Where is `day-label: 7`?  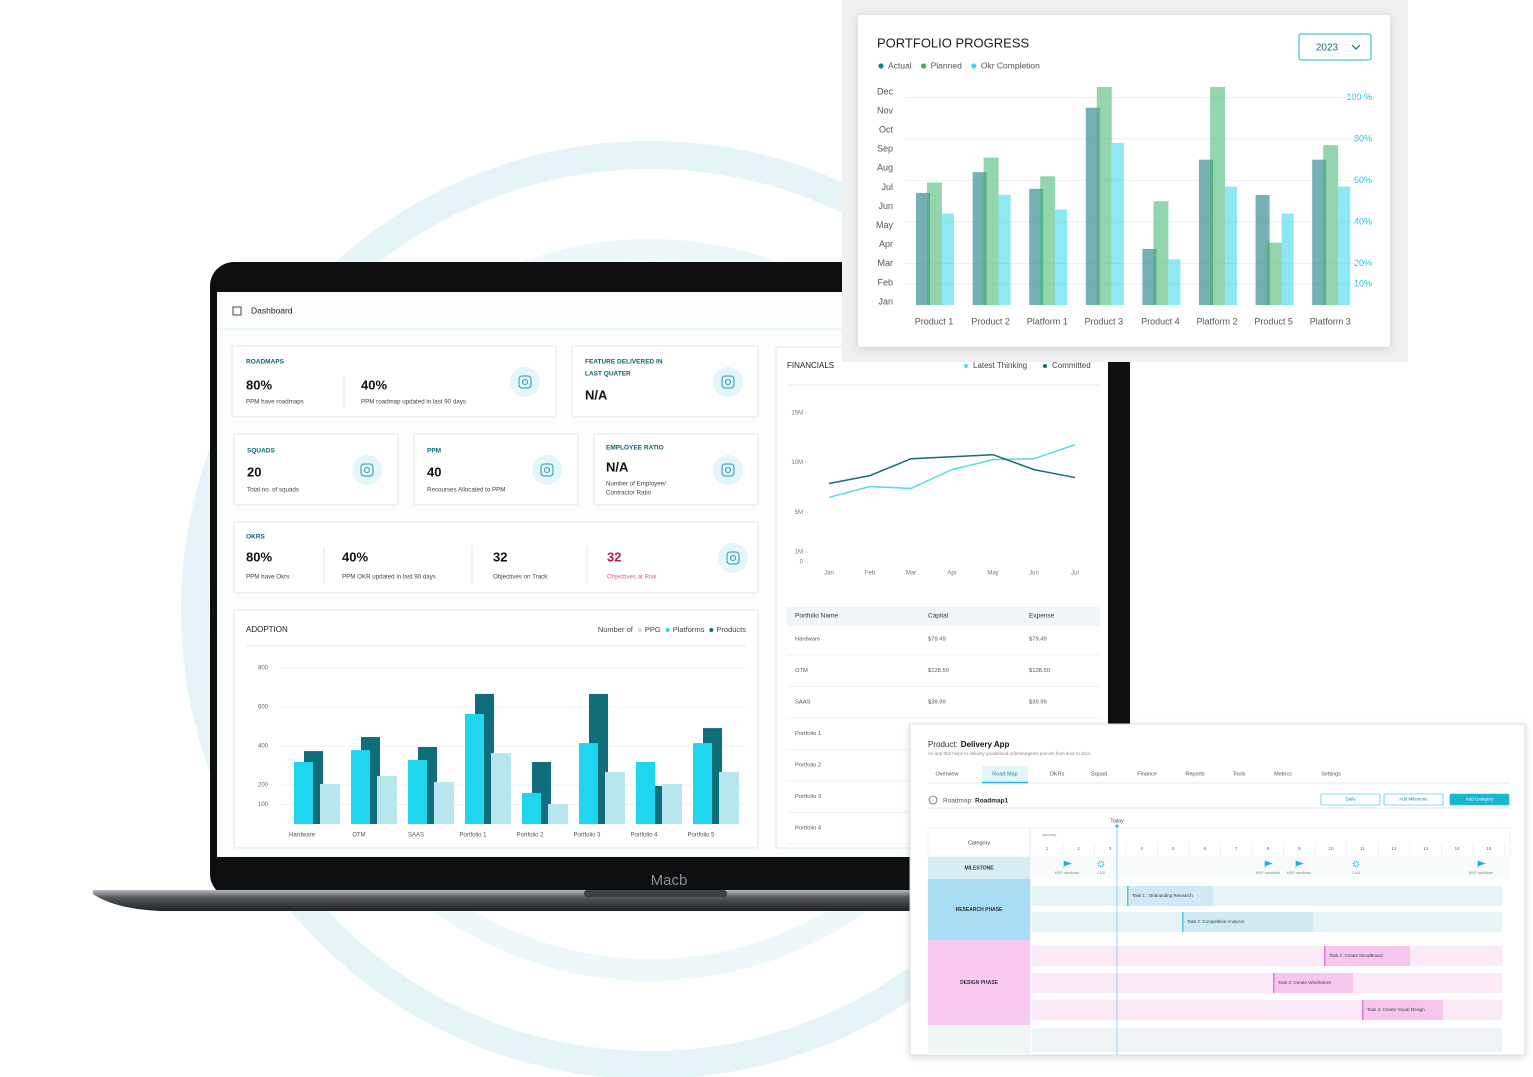 day-label: 7 is located at coordinates (1236, 848).